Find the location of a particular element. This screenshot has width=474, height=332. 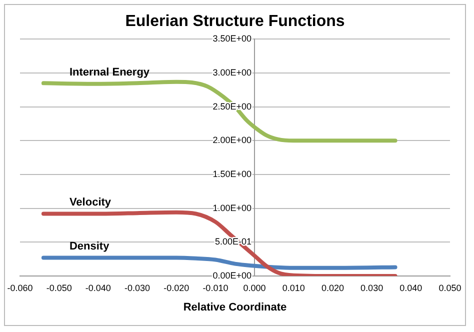

x-tick-label: 0.040 is located at coordinates (411, 287).